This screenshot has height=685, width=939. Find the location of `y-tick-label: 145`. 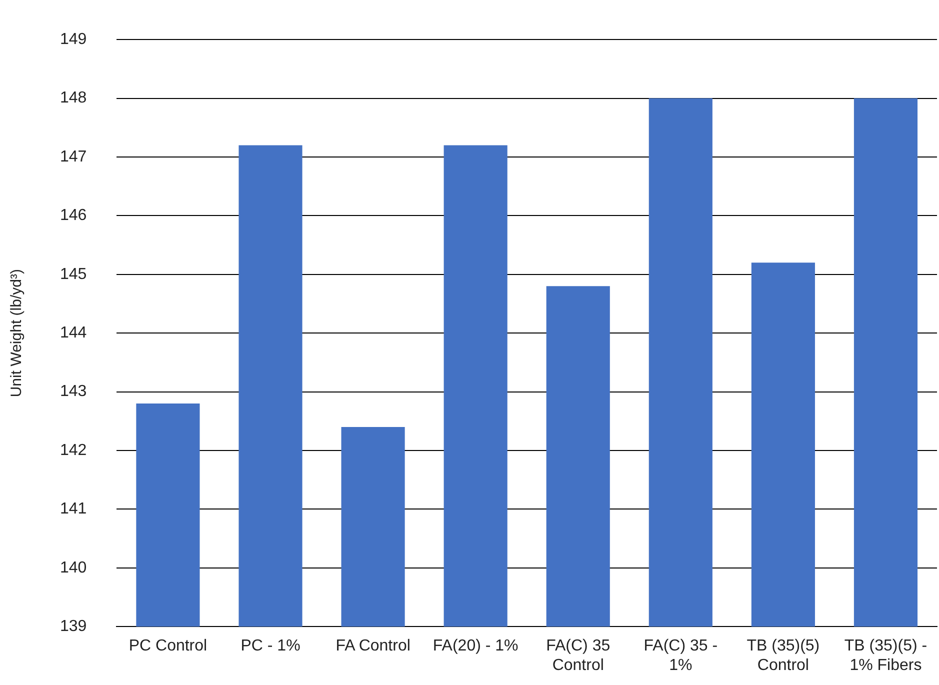

y-tick-label: 145 is located at coordinates (73, 274).